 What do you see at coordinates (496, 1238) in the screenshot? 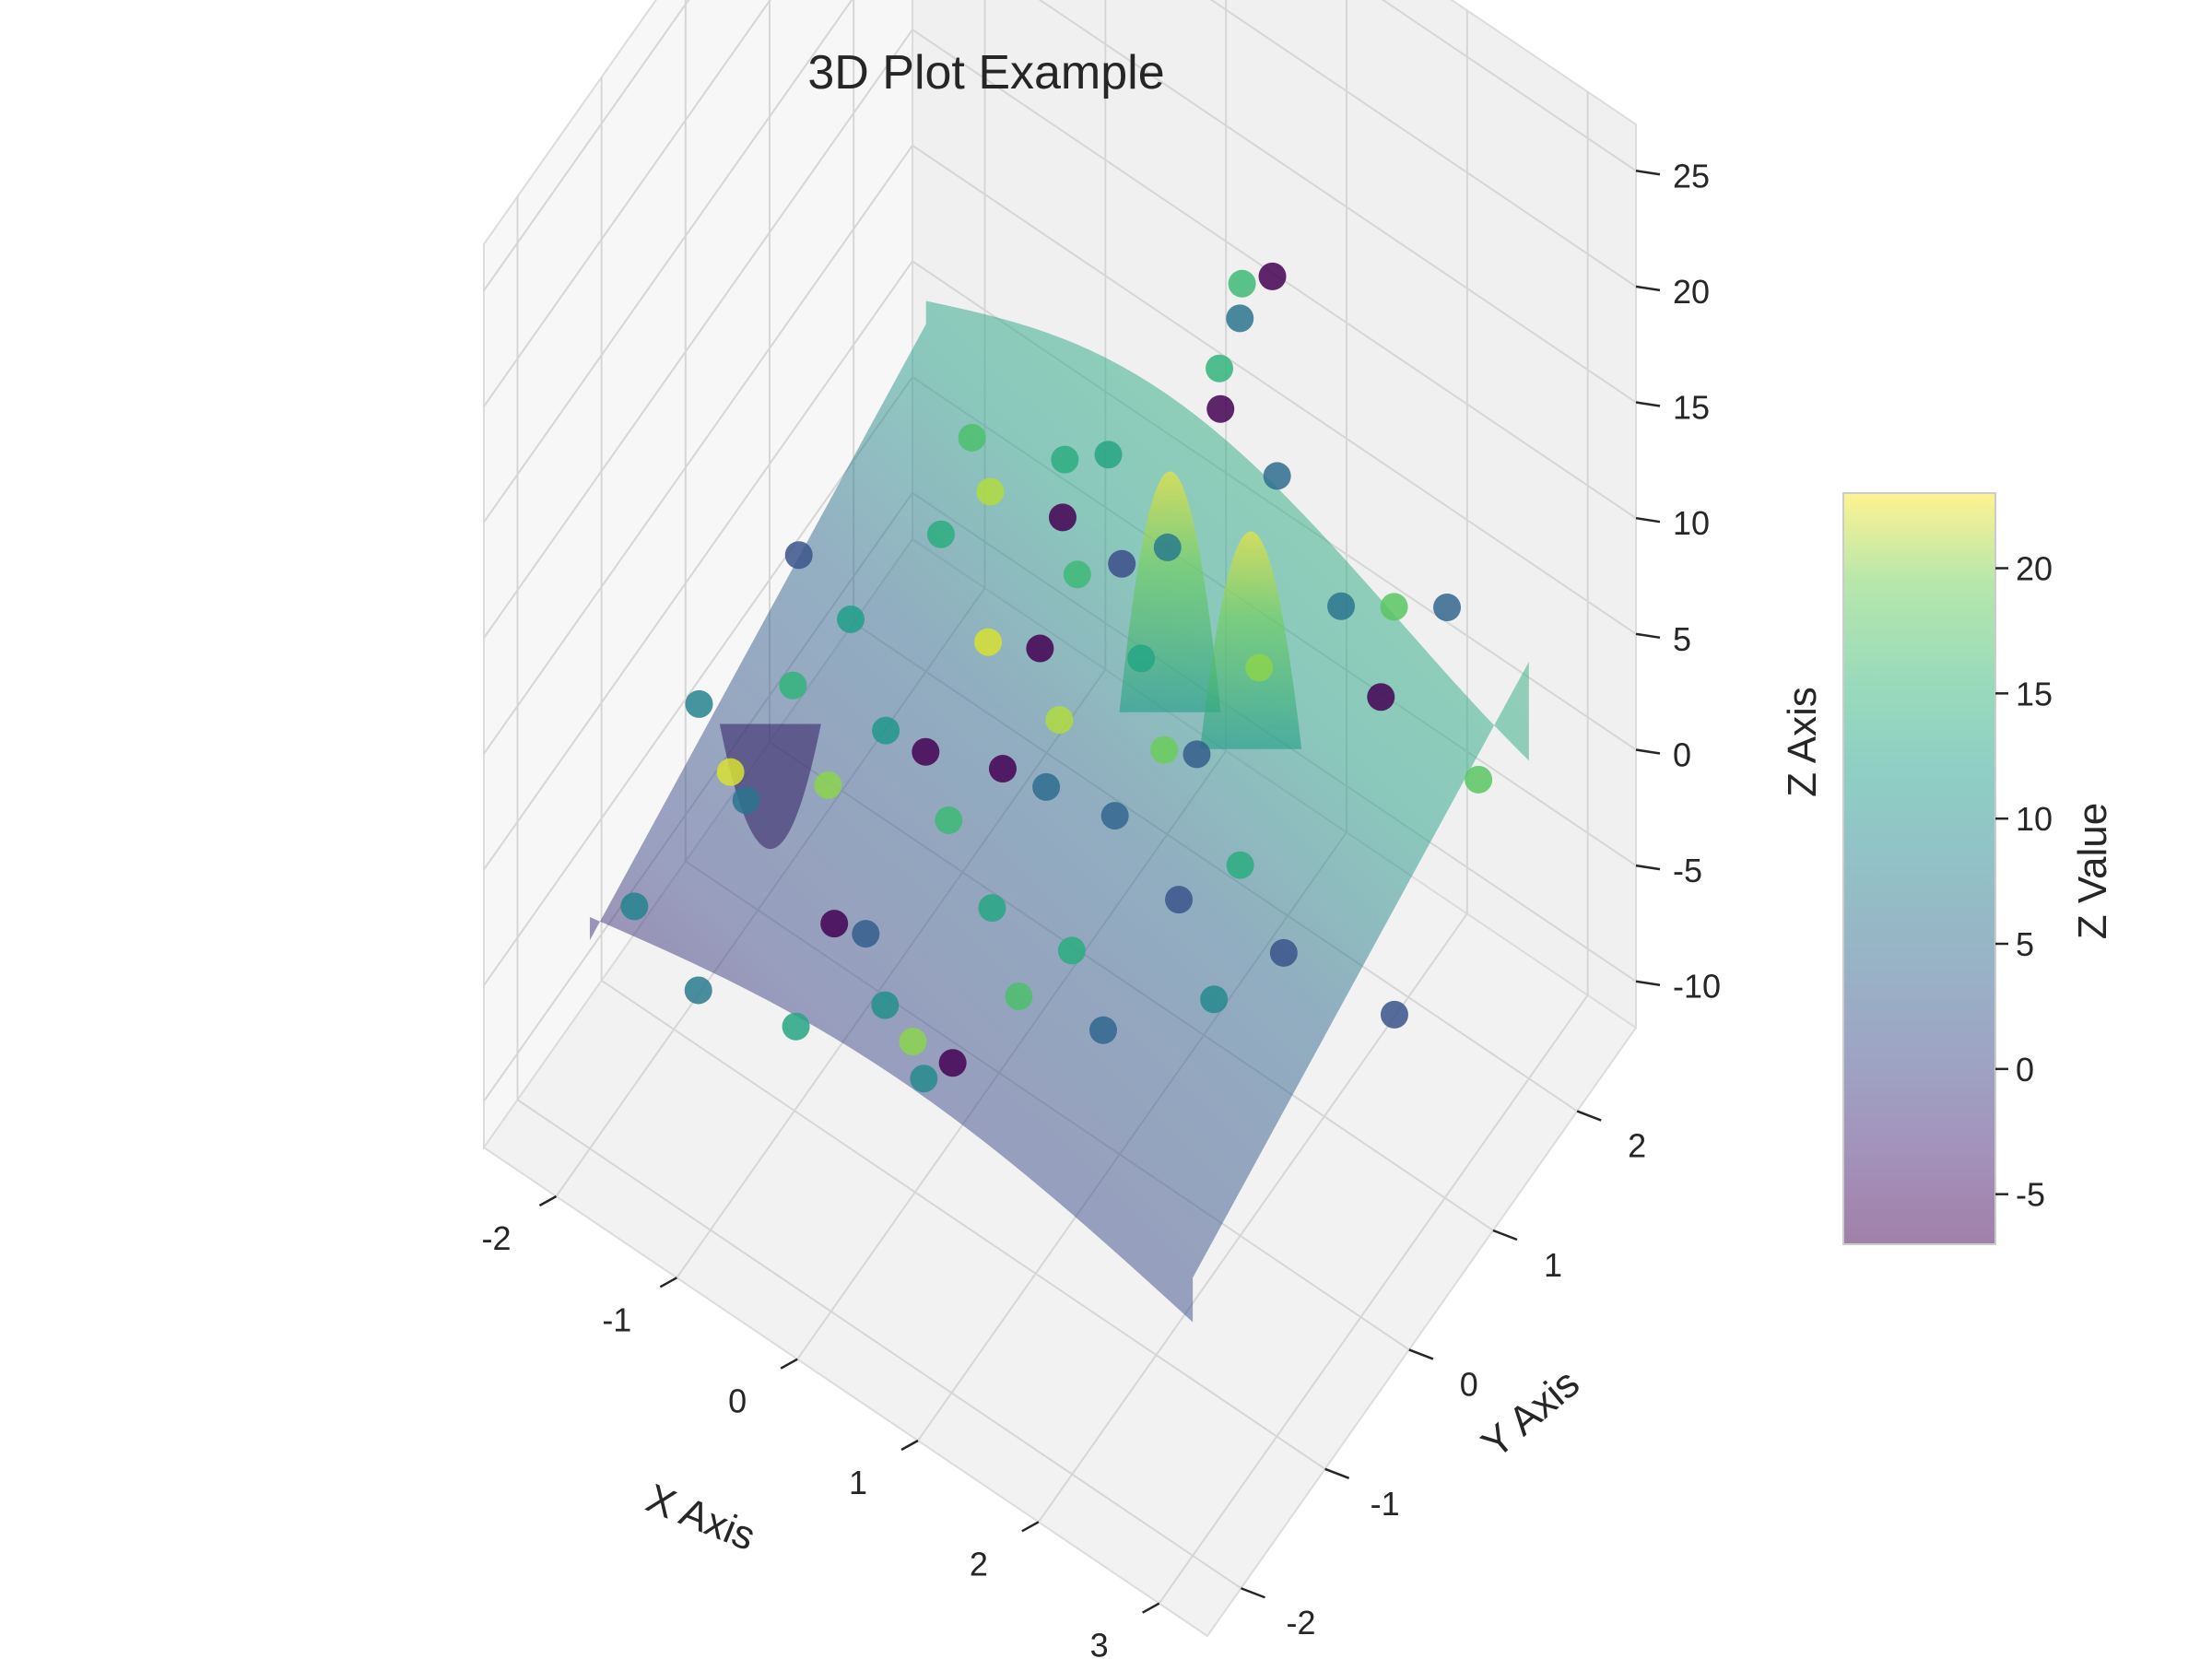
I see `x-tick-label: -2` at bounding box center [496, 1238].